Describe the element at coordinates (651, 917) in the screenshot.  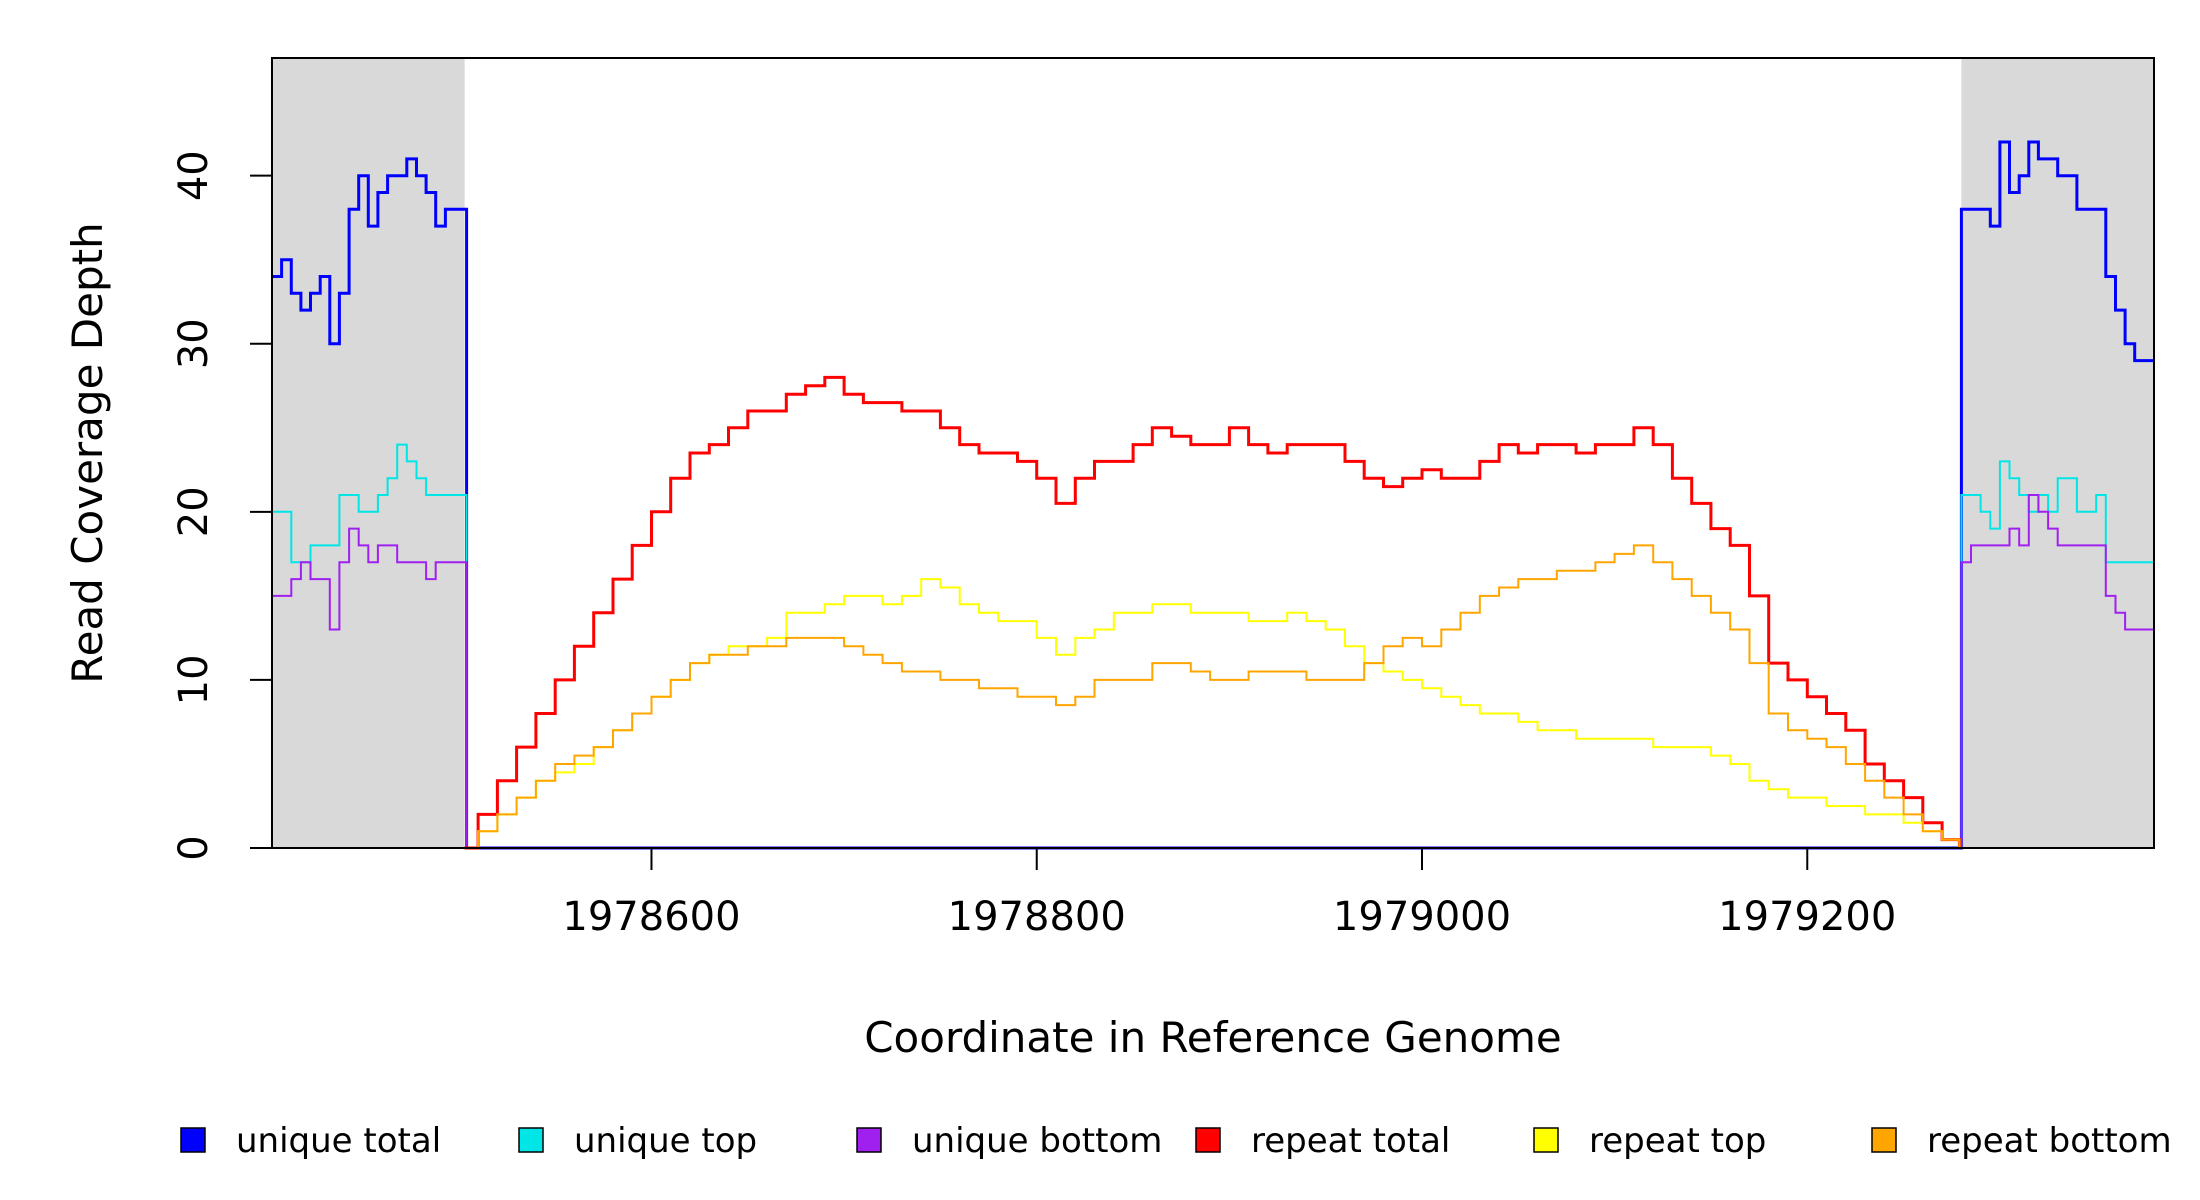
I see `x-tick-label-1: 1978600` at that location.